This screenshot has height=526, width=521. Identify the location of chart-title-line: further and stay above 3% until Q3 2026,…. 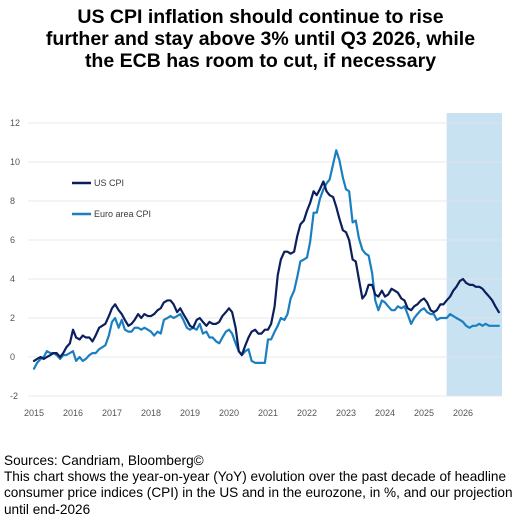
(260, 39).